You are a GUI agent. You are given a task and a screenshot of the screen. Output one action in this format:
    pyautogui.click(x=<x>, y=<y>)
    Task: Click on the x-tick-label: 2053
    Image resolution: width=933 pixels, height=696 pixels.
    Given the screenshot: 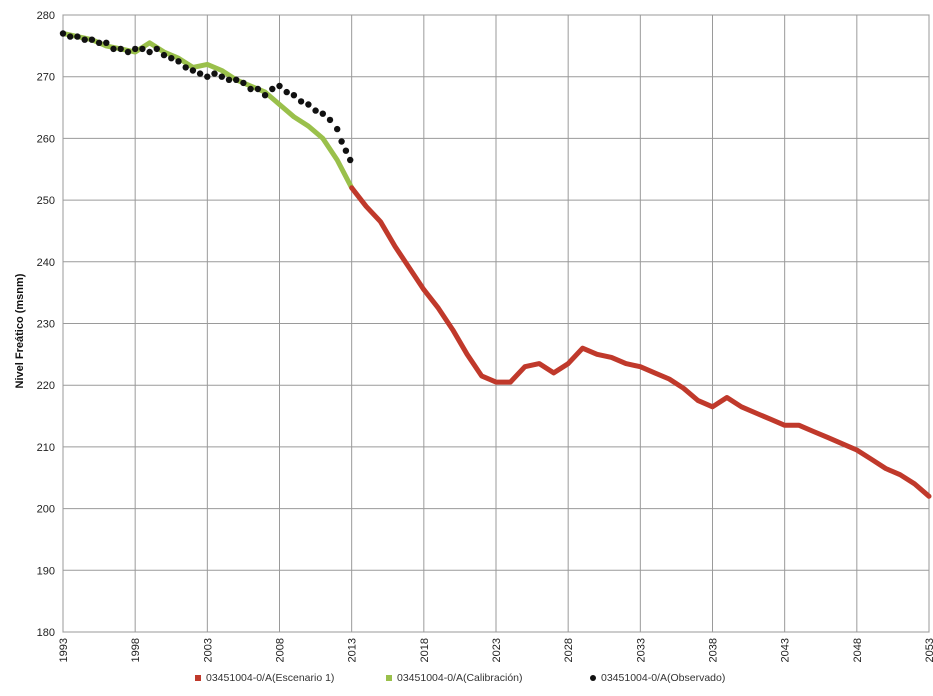 What is the action you would take?
    pyautogui.click(x=928, y=650)
    